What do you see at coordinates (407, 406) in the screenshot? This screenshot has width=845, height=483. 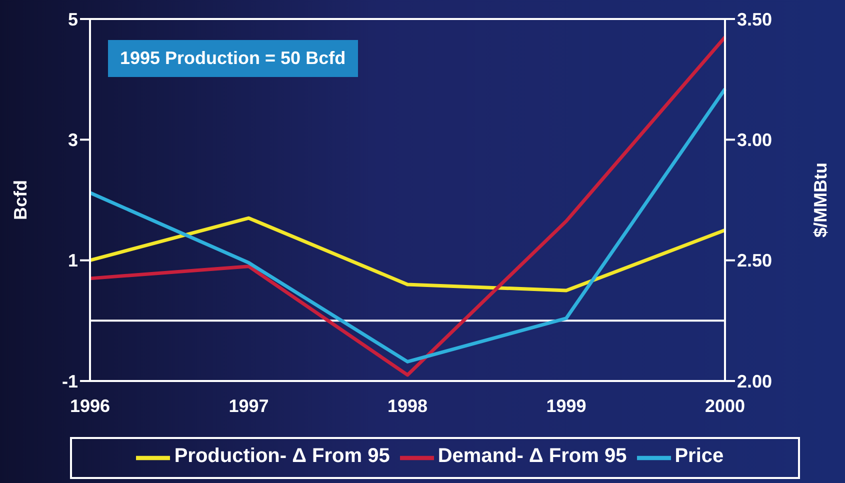 I see `x-tick-label: 1998` at bounding box center [407, 406].